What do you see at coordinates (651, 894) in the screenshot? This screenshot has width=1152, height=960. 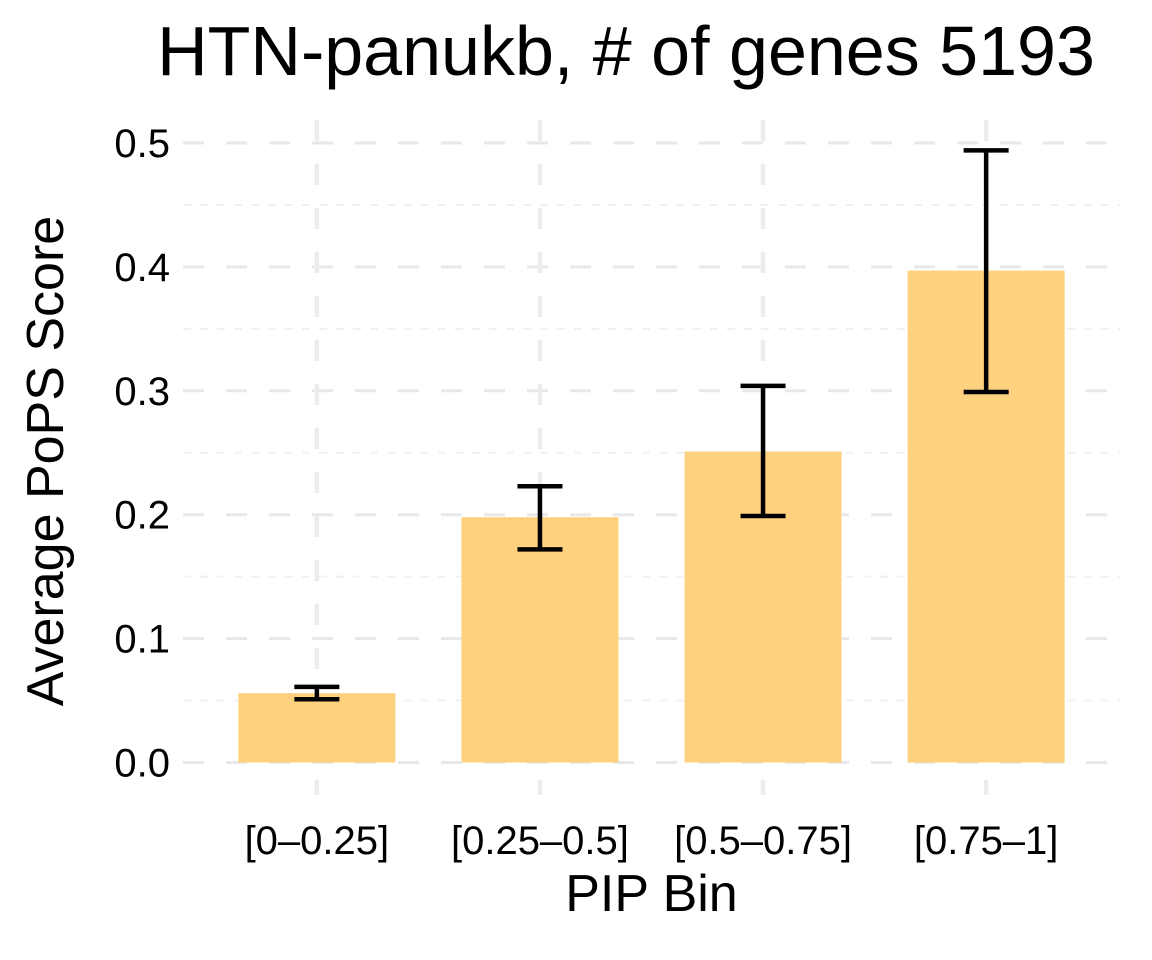 I see `x-axis-title: PIP Bin` at bounding box center [651, 894].